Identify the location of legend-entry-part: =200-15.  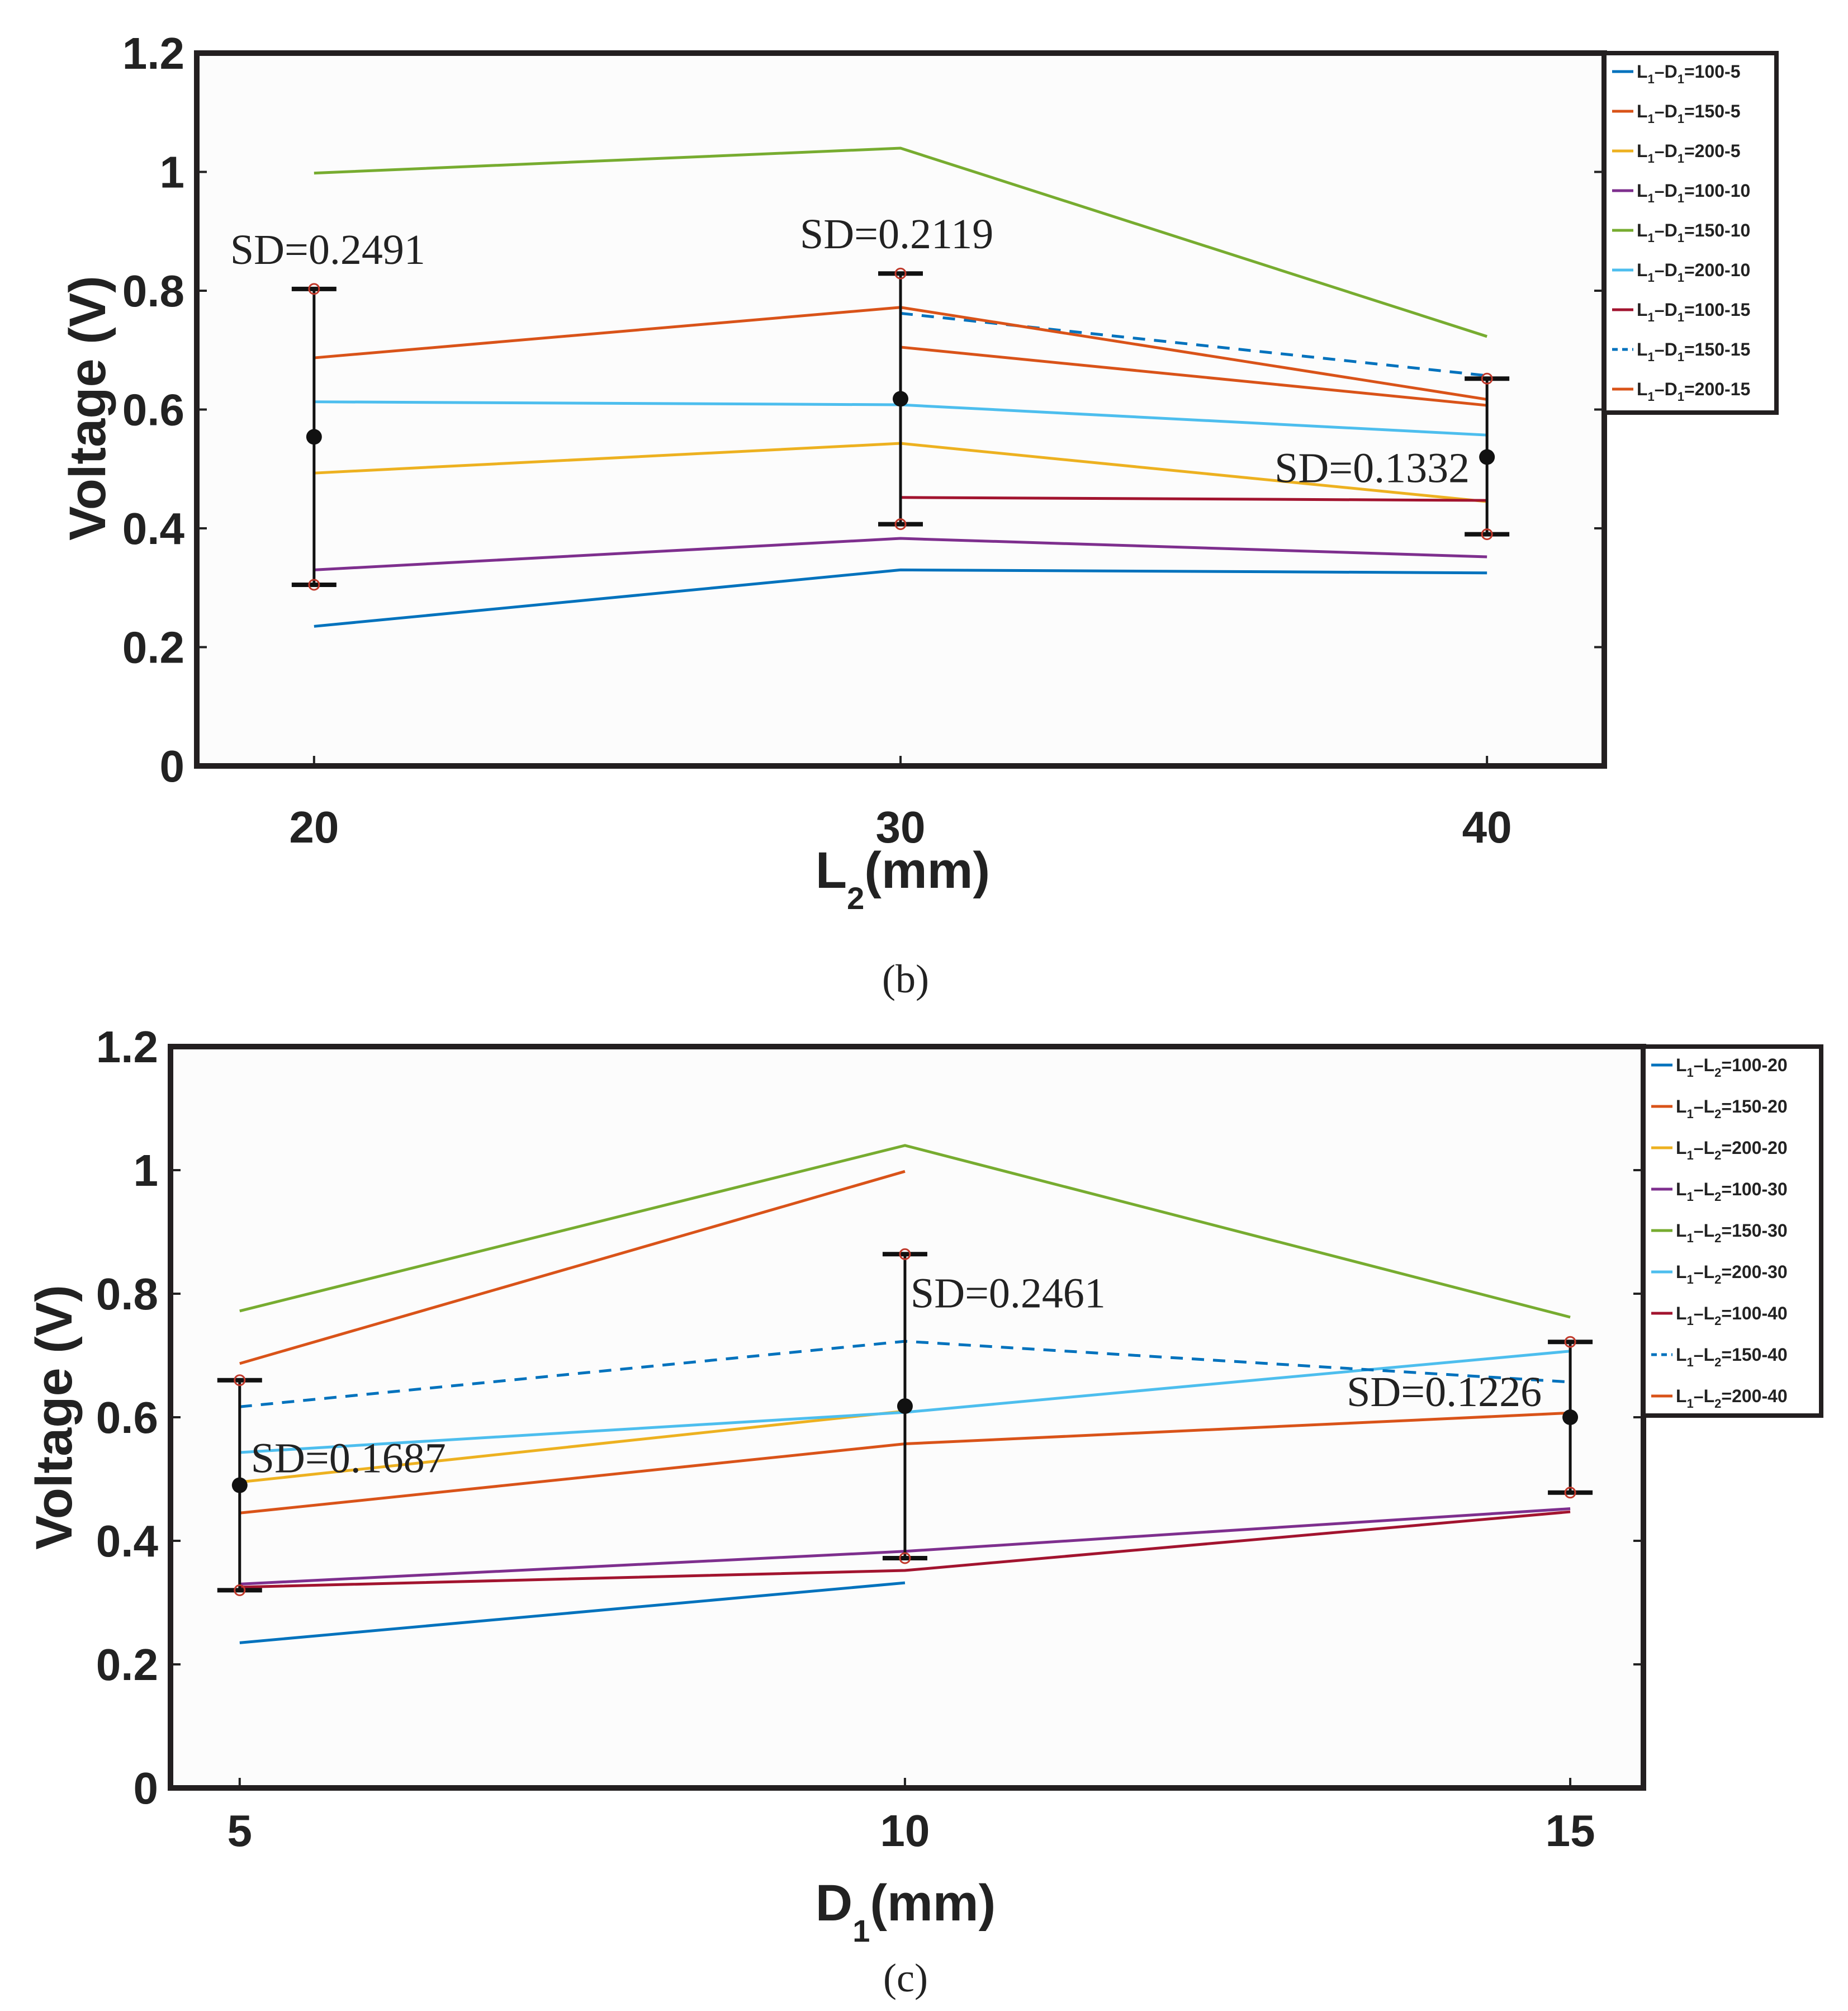
(1717, 389).